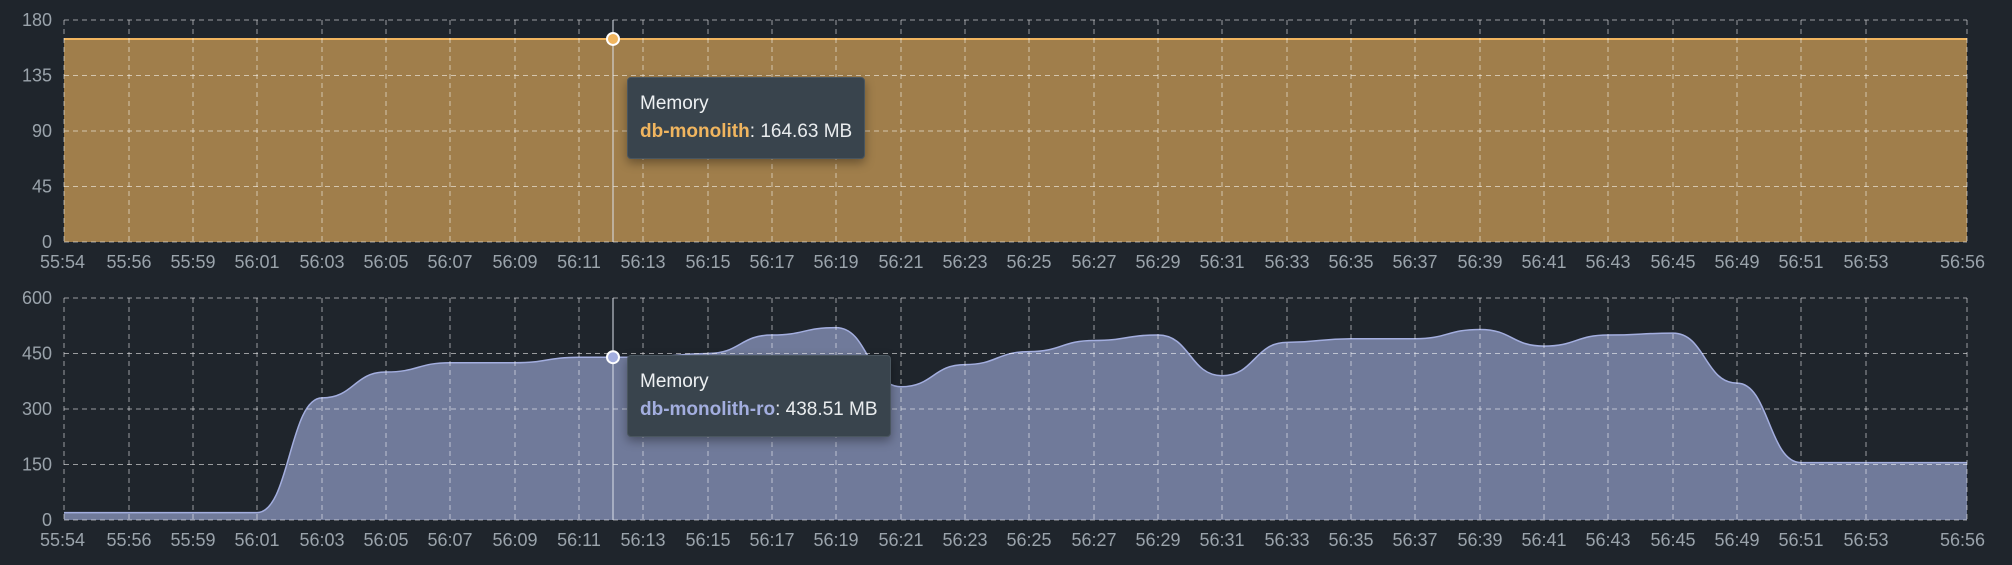 This screenshot has width=2012, height=565. Describe the element at coordinates (42, 187) in the screenshot. I see `y-tick-label: 45` at that location.